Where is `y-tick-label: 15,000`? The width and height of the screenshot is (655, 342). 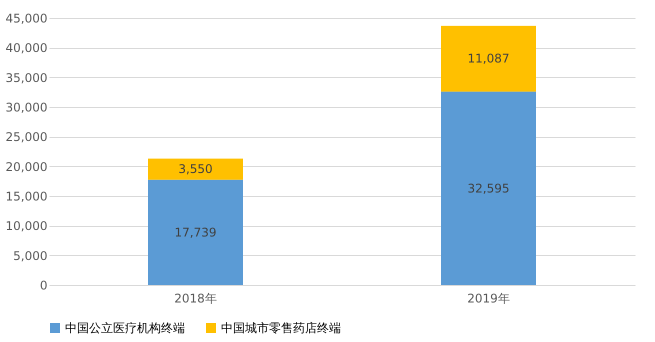 y-tick-label: 15,000 is located at coordinates (27, 197).